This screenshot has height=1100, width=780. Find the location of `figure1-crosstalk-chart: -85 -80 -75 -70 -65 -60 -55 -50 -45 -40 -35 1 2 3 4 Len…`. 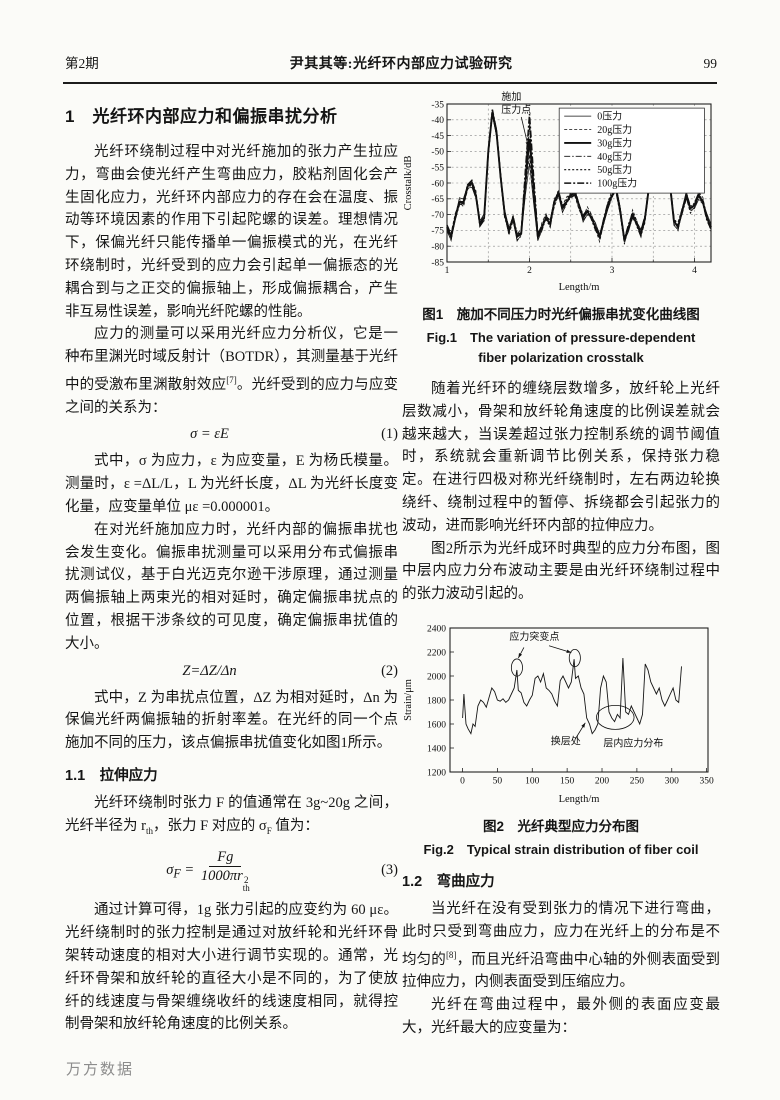

figure1-crosstalk-chart: -85 -80 -75 -70 -65 -60 -55 -50 -45 -40 -35 1 2 3 4 Len… is located at coordinates (557, 191).